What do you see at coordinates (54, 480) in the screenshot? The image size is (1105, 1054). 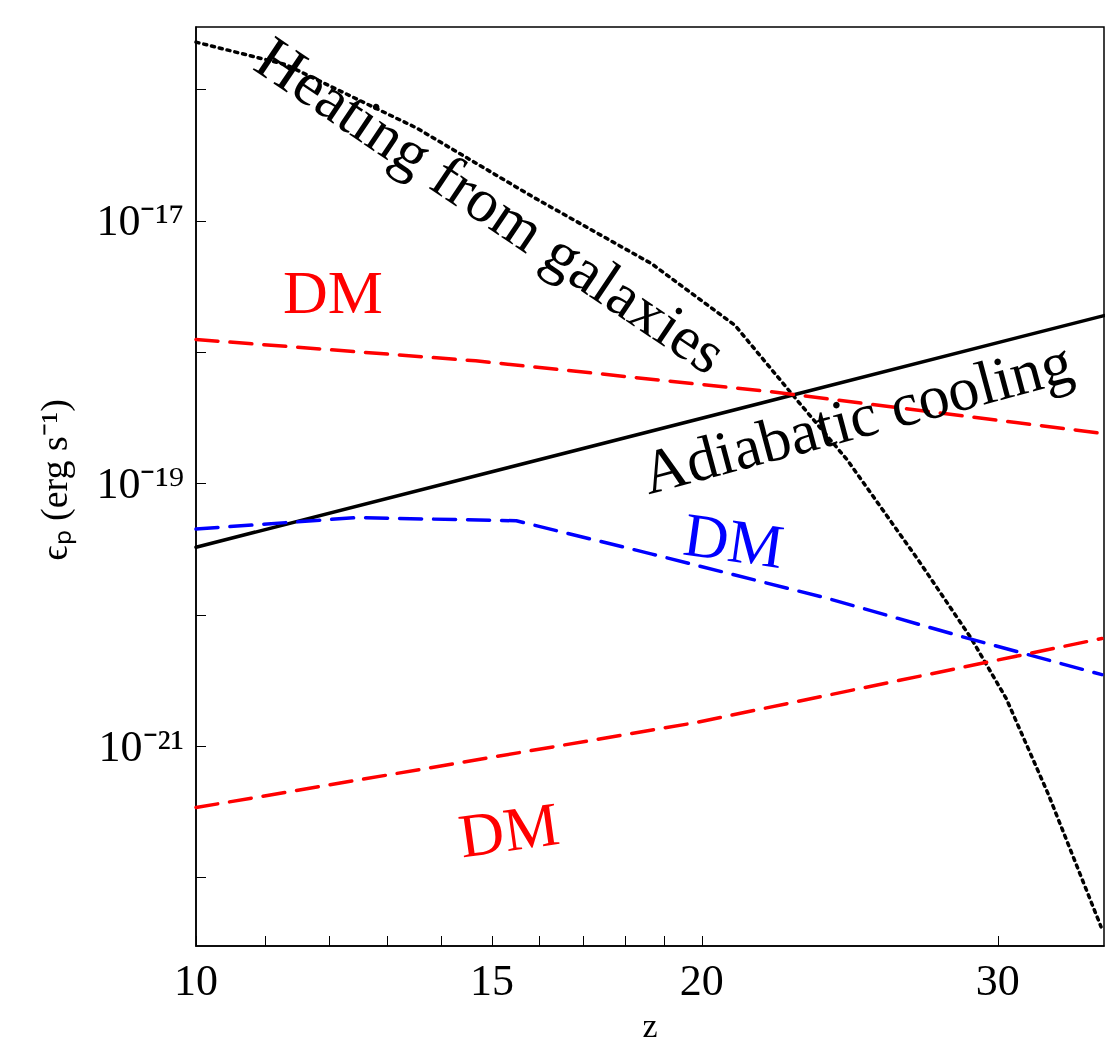 I see `y-axis-title: ϵₚ (erg s⁻¹)` at bounding box center [54, 480].